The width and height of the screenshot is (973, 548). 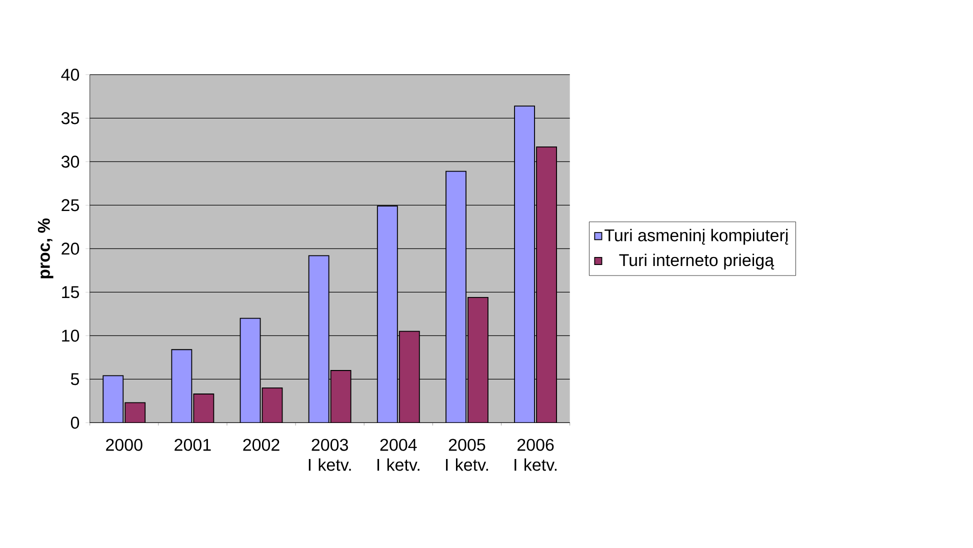 What do you see at coordinates (70, 292) in the screenshot?
I see `y-tick-label: 15` at bounding box center [70, 292].